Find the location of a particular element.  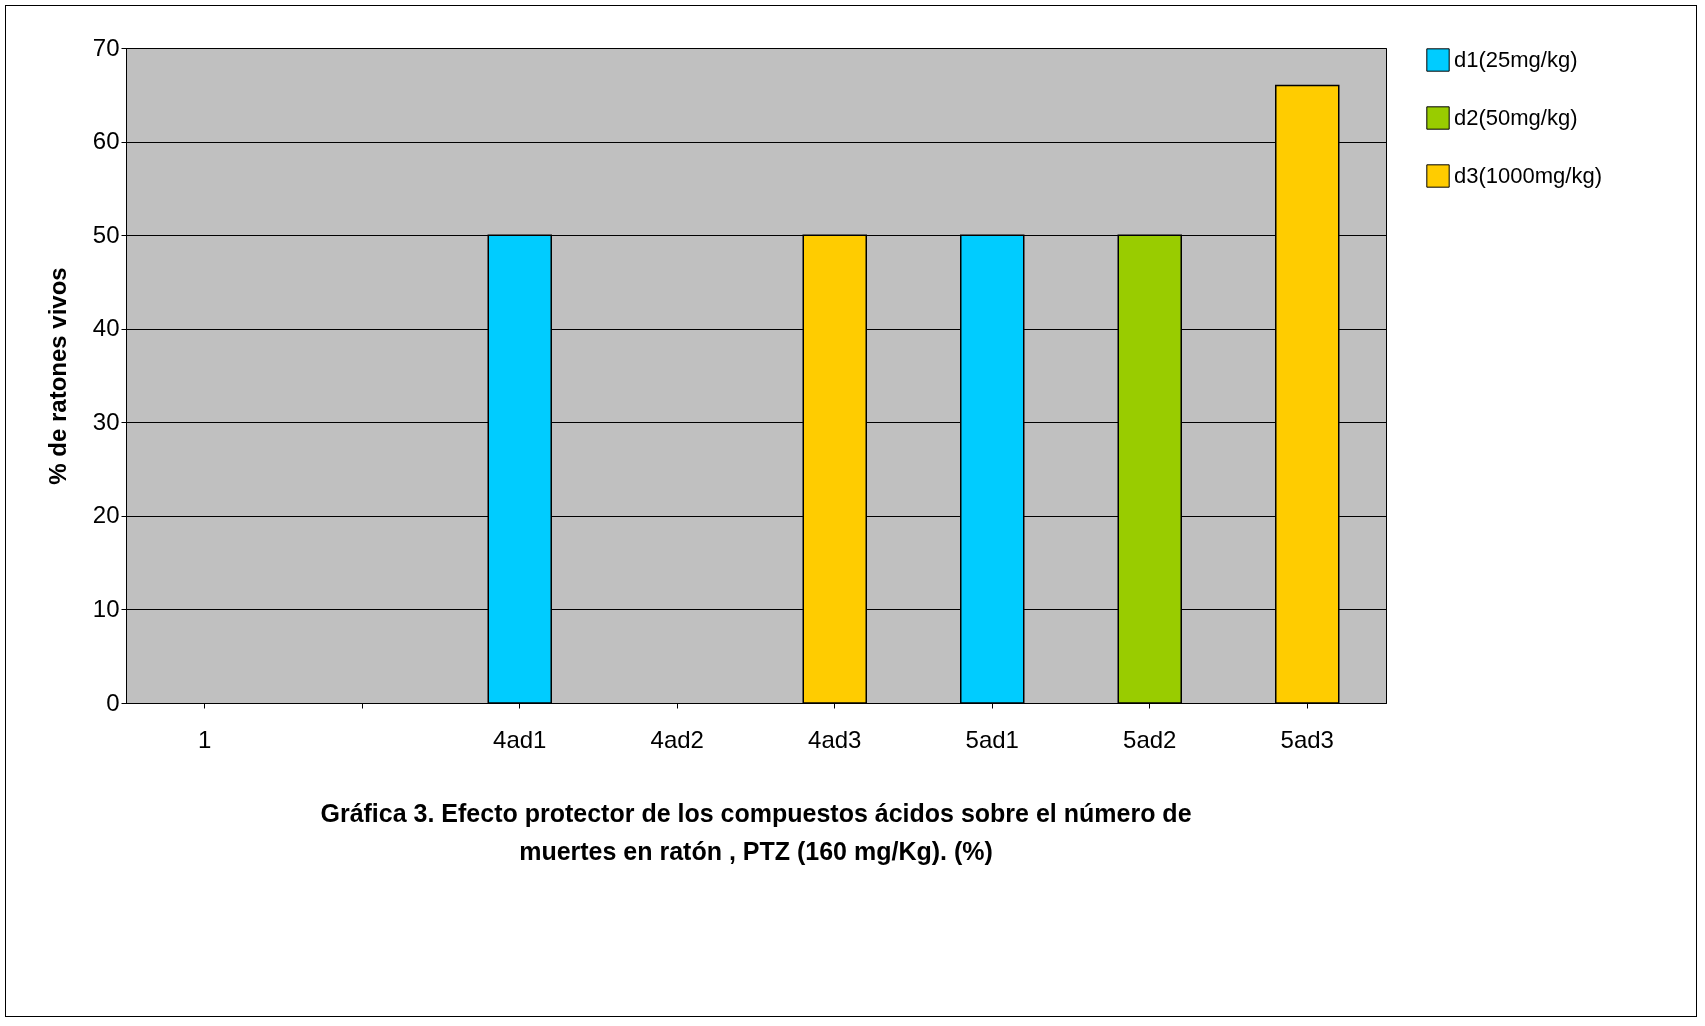

y-tick-label: 0 is located at coordinates (113, 702).